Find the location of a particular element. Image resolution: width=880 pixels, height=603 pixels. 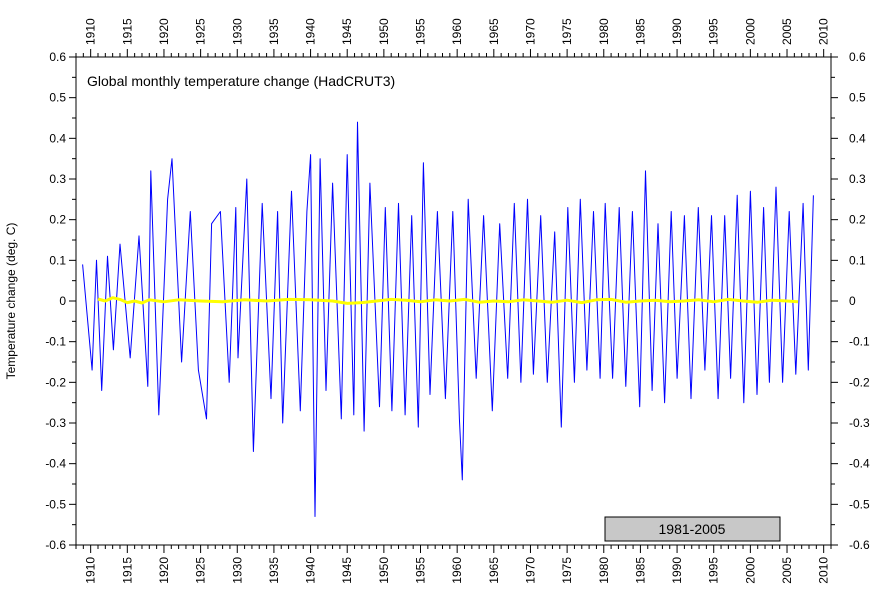

y-tick-label-left: 0.3 is located at coordinates (57, 179).